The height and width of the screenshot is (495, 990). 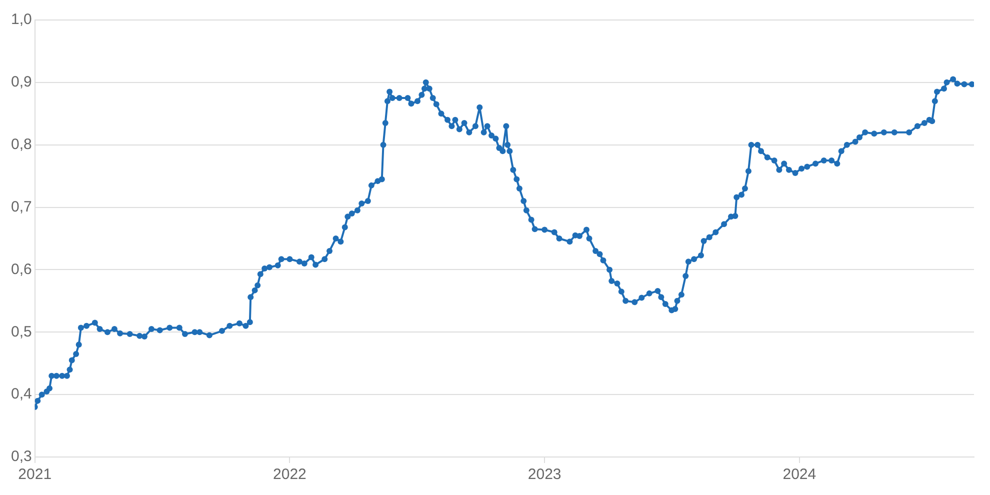 I want to click on y-tick-label: 0,4, so click(x=21, y=394).